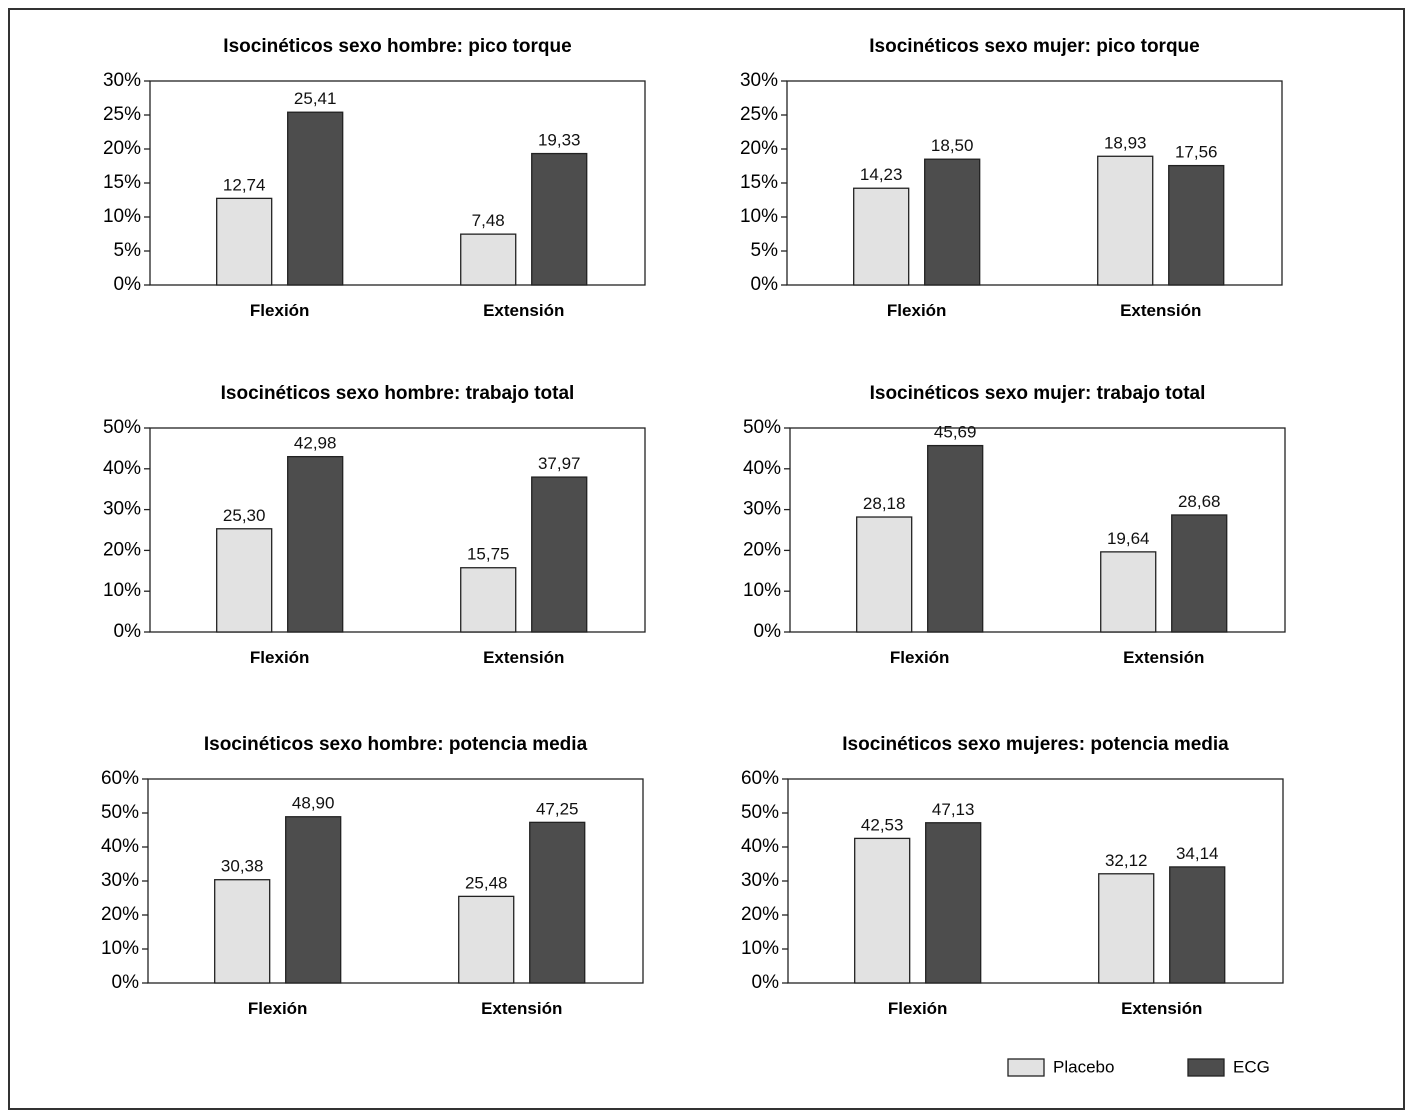  What do you see at coordinates (882, 824) in the screenshot?
I see `data-label: 42,53` at bounding box center [882, 824].